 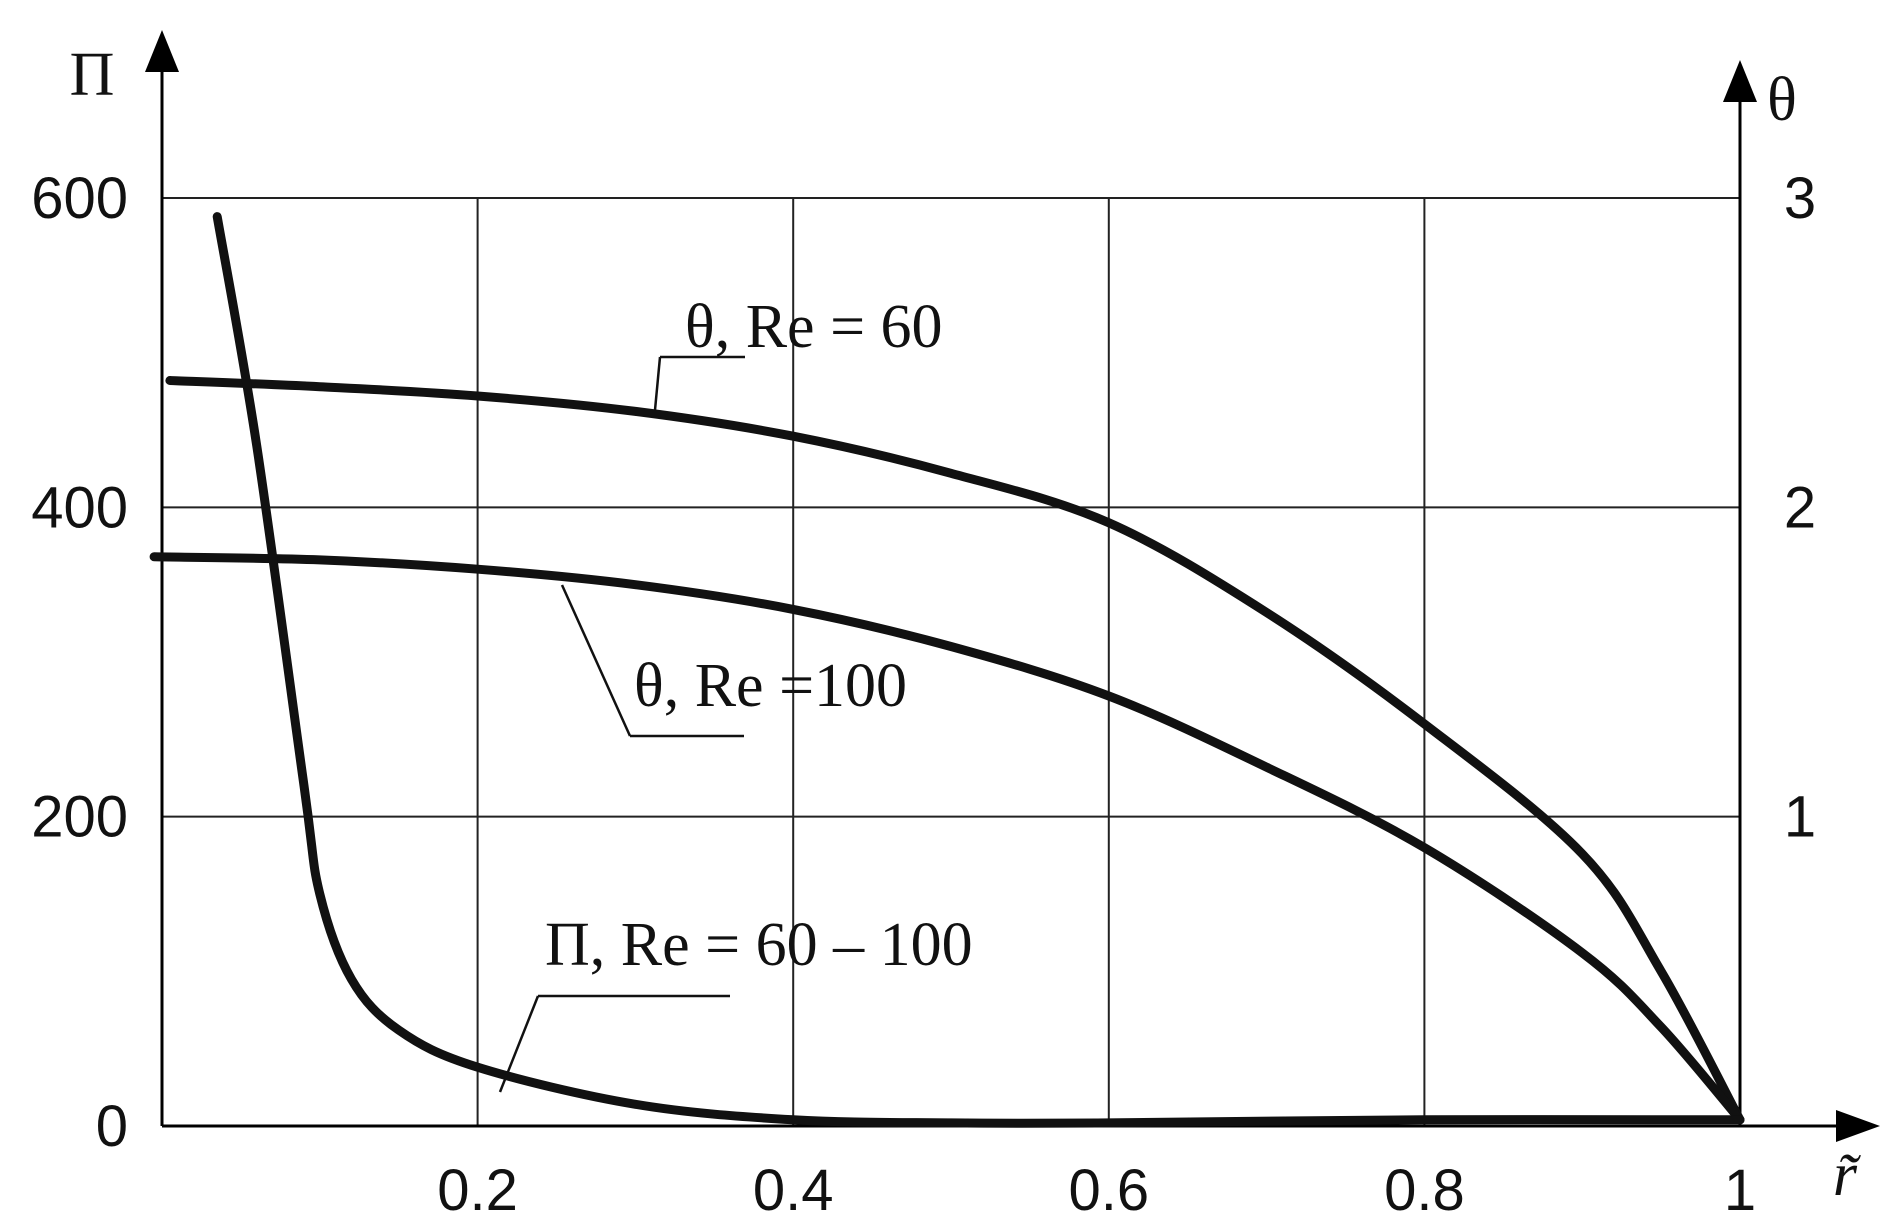 I want to click on x-tick-label: 1, so click(x=1740, y=1190).